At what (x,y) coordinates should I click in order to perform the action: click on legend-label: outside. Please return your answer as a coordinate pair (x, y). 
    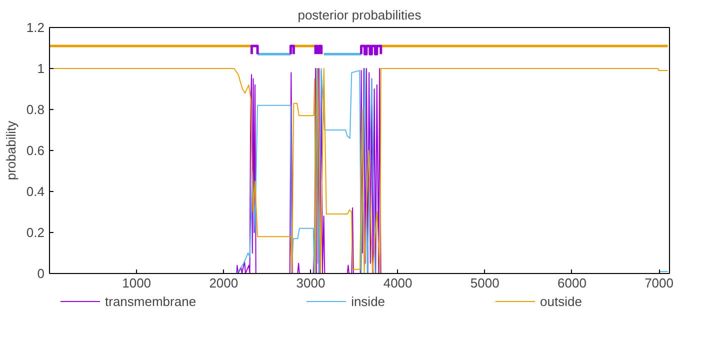
    Looking at the image, I should click on (561, 301).